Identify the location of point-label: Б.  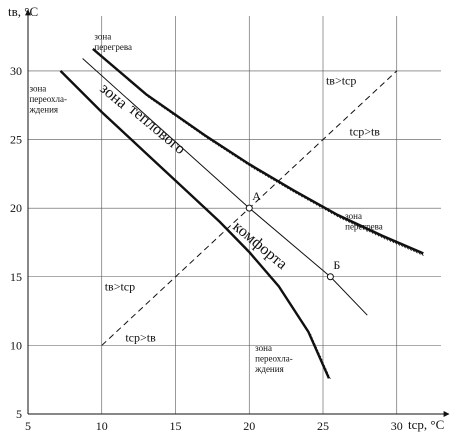
(336, 265).